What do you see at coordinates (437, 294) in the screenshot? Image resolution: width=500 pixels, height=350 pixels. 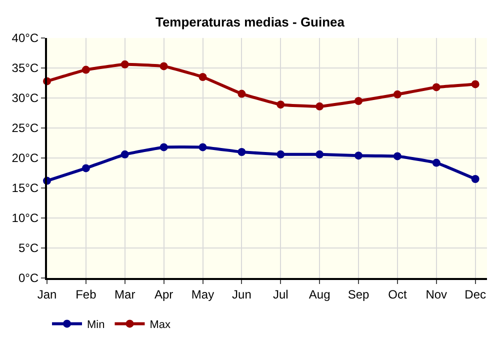 I see `x-tick-label: Nov` at bounding box center [437, 294].